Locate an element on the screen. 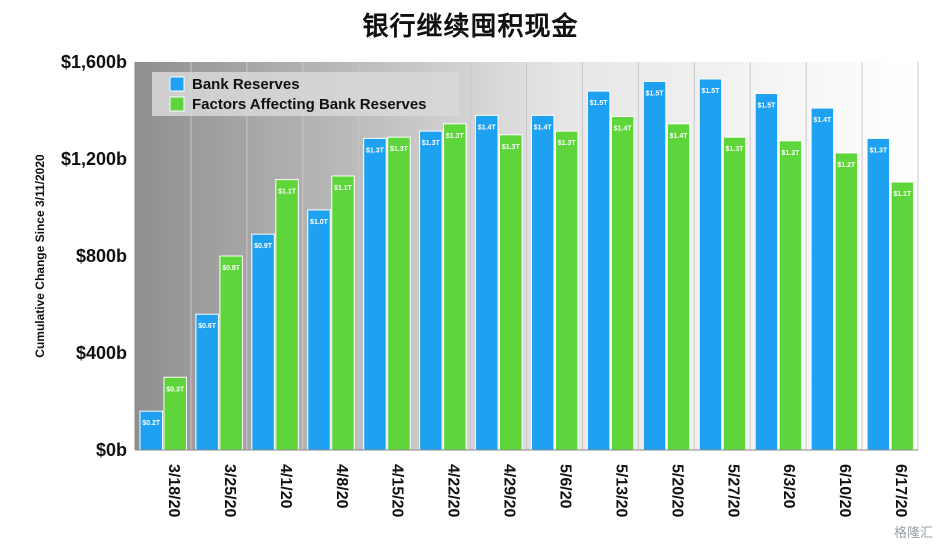 The image size is (941, 545). x-tick-label: 4/22/20 is located at coordinates (453, 490).